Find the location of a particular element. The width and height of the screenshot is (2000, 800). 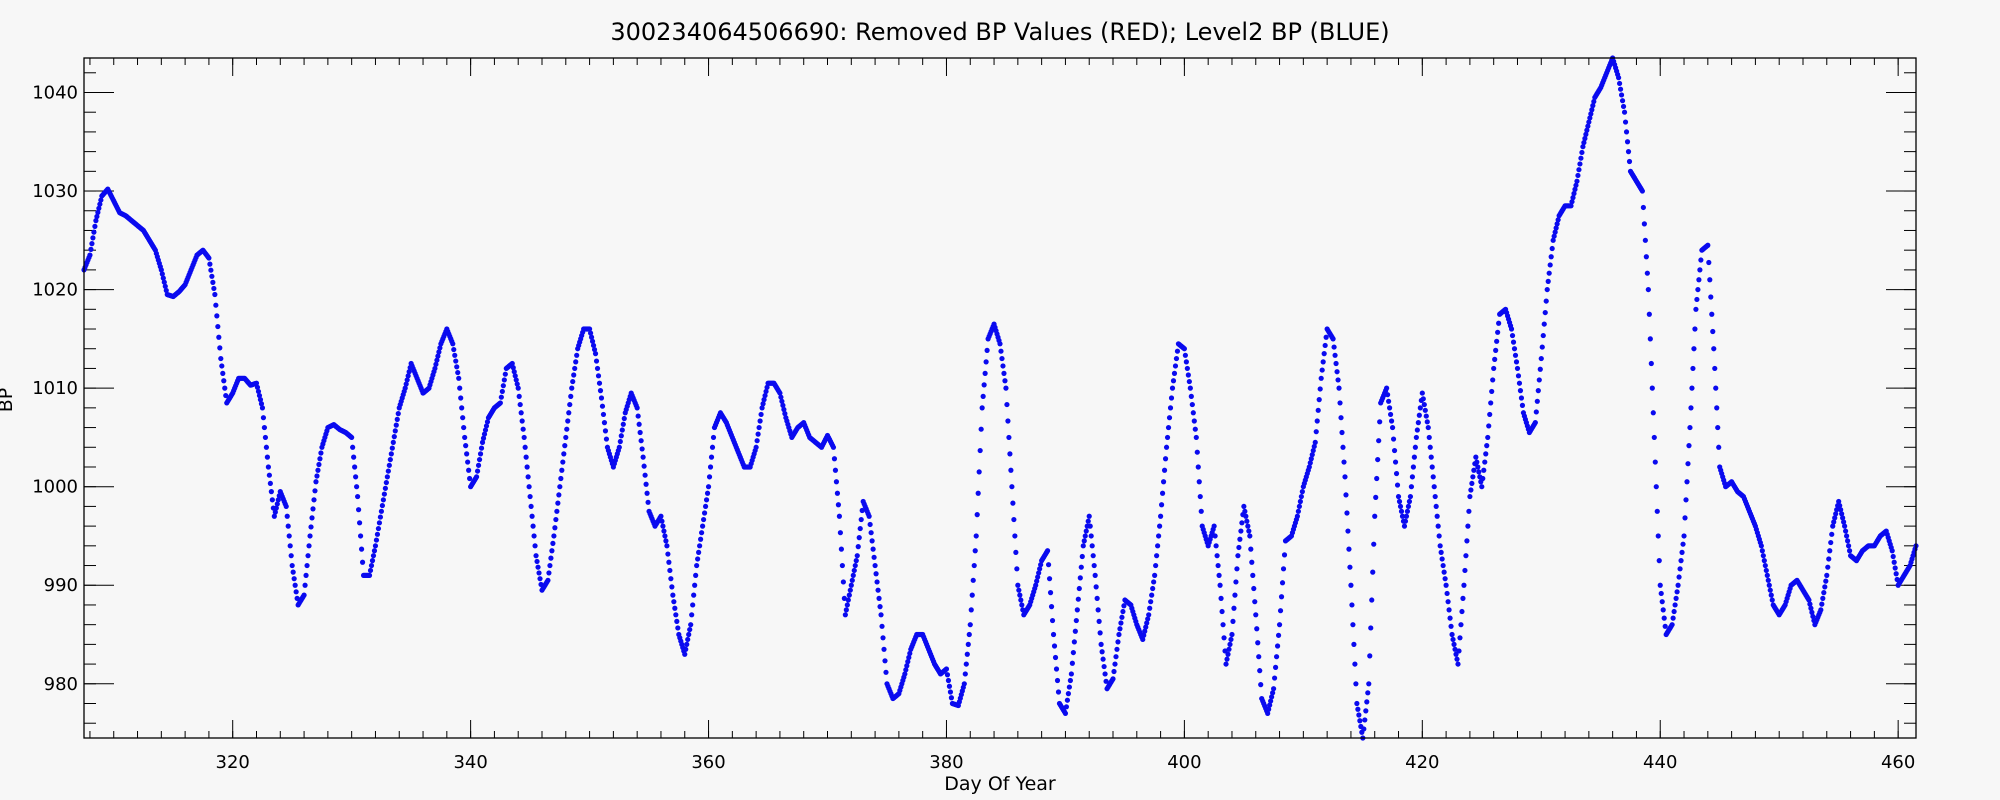

y-tick-label: 1000 is located at coordinates (55, 487).